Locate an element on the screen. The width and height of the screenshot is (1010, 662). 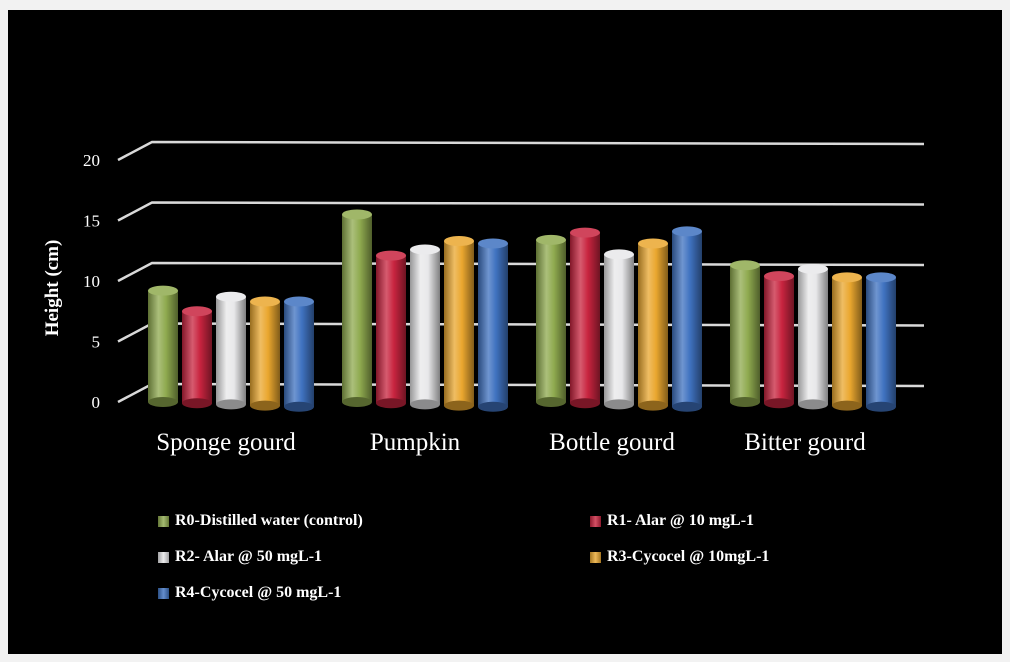
y-axis-label: Height (cm) is located at coordinates (52, 288).